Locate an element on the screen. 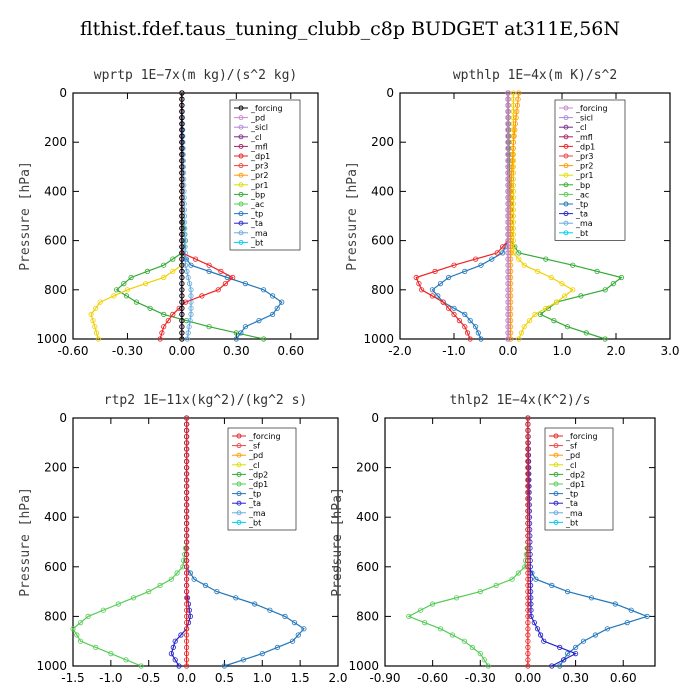 The image size is (700, 700). panel-title: wpthlp 1E−4x(m K)/s^2 is located at coordinates (535, 75).